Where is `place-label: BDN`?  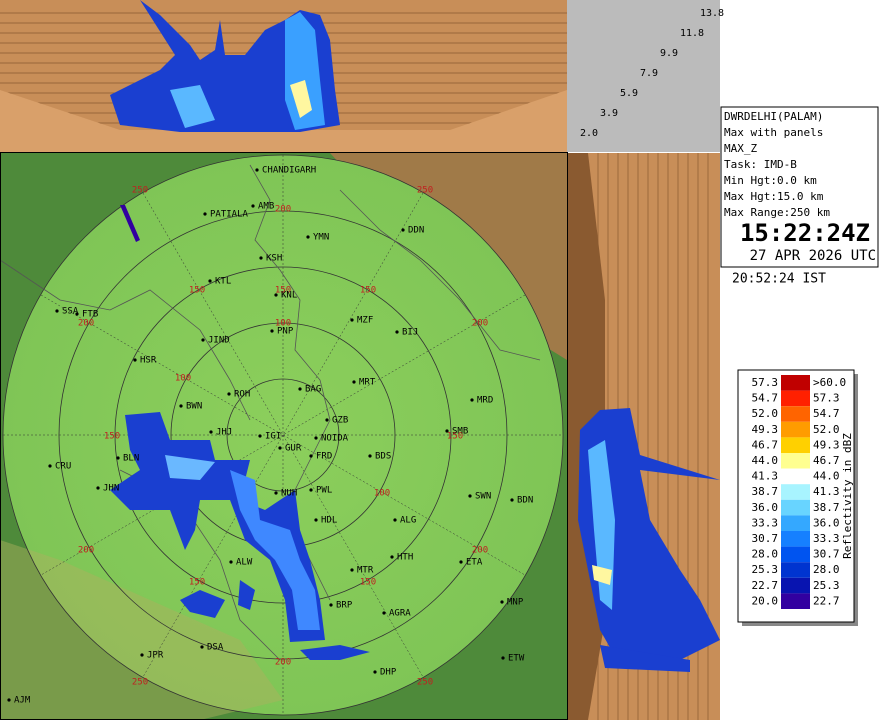
place-label: BDN is located at coordinates (525, 501).